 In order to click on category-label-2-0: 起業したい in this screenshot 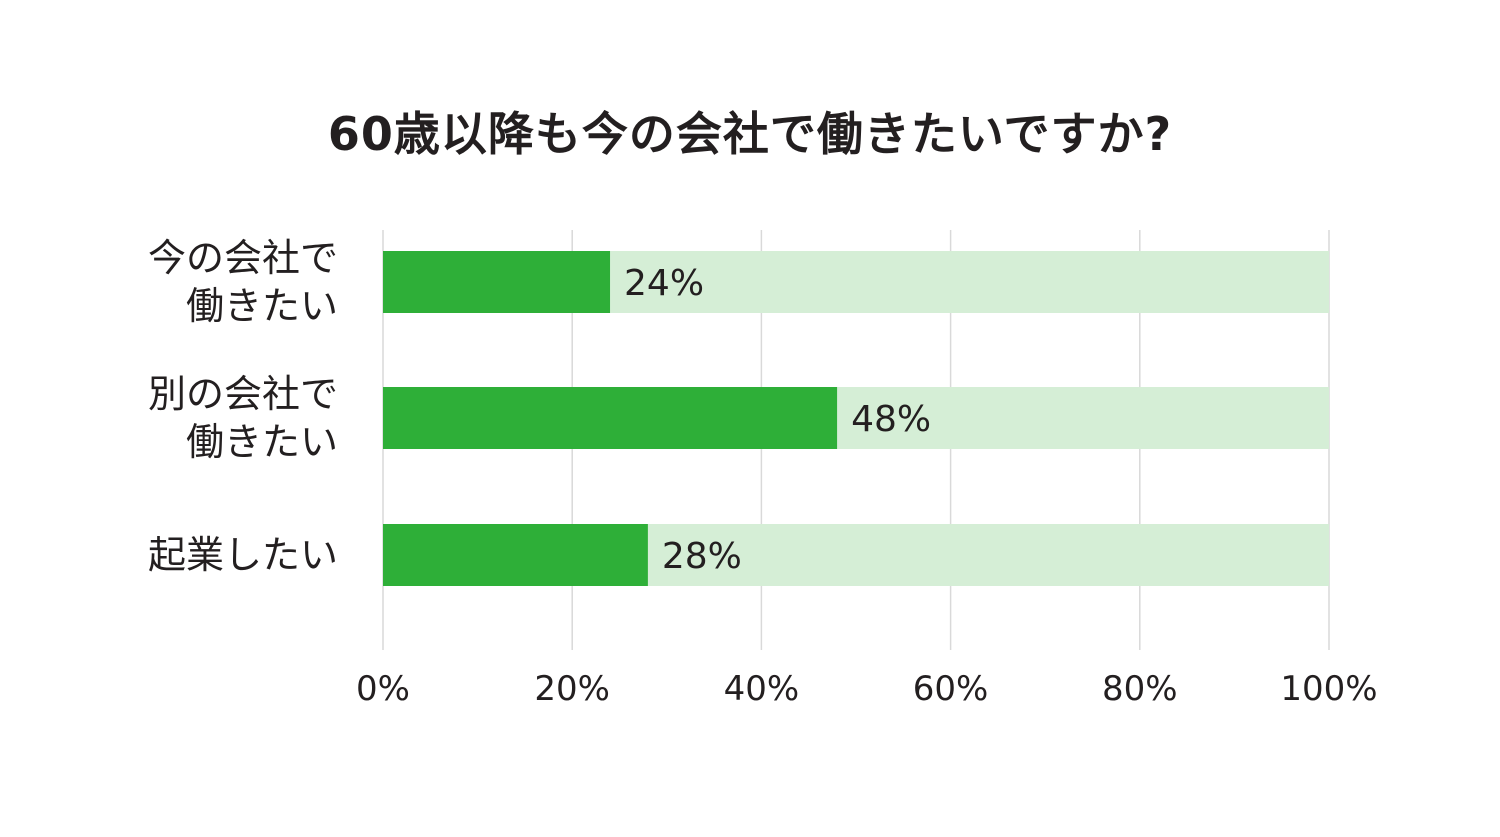, I will do `click(243, 555)`.